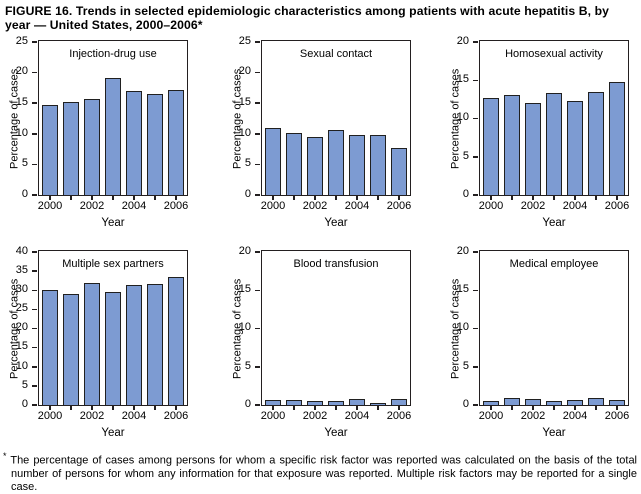 The height and width of the screenshot is (494, 641). Describe the element at coordinates (245, 117) in the screenshot. I see `y-axis-ticks: 0 5 10 15 20 25` at that location.